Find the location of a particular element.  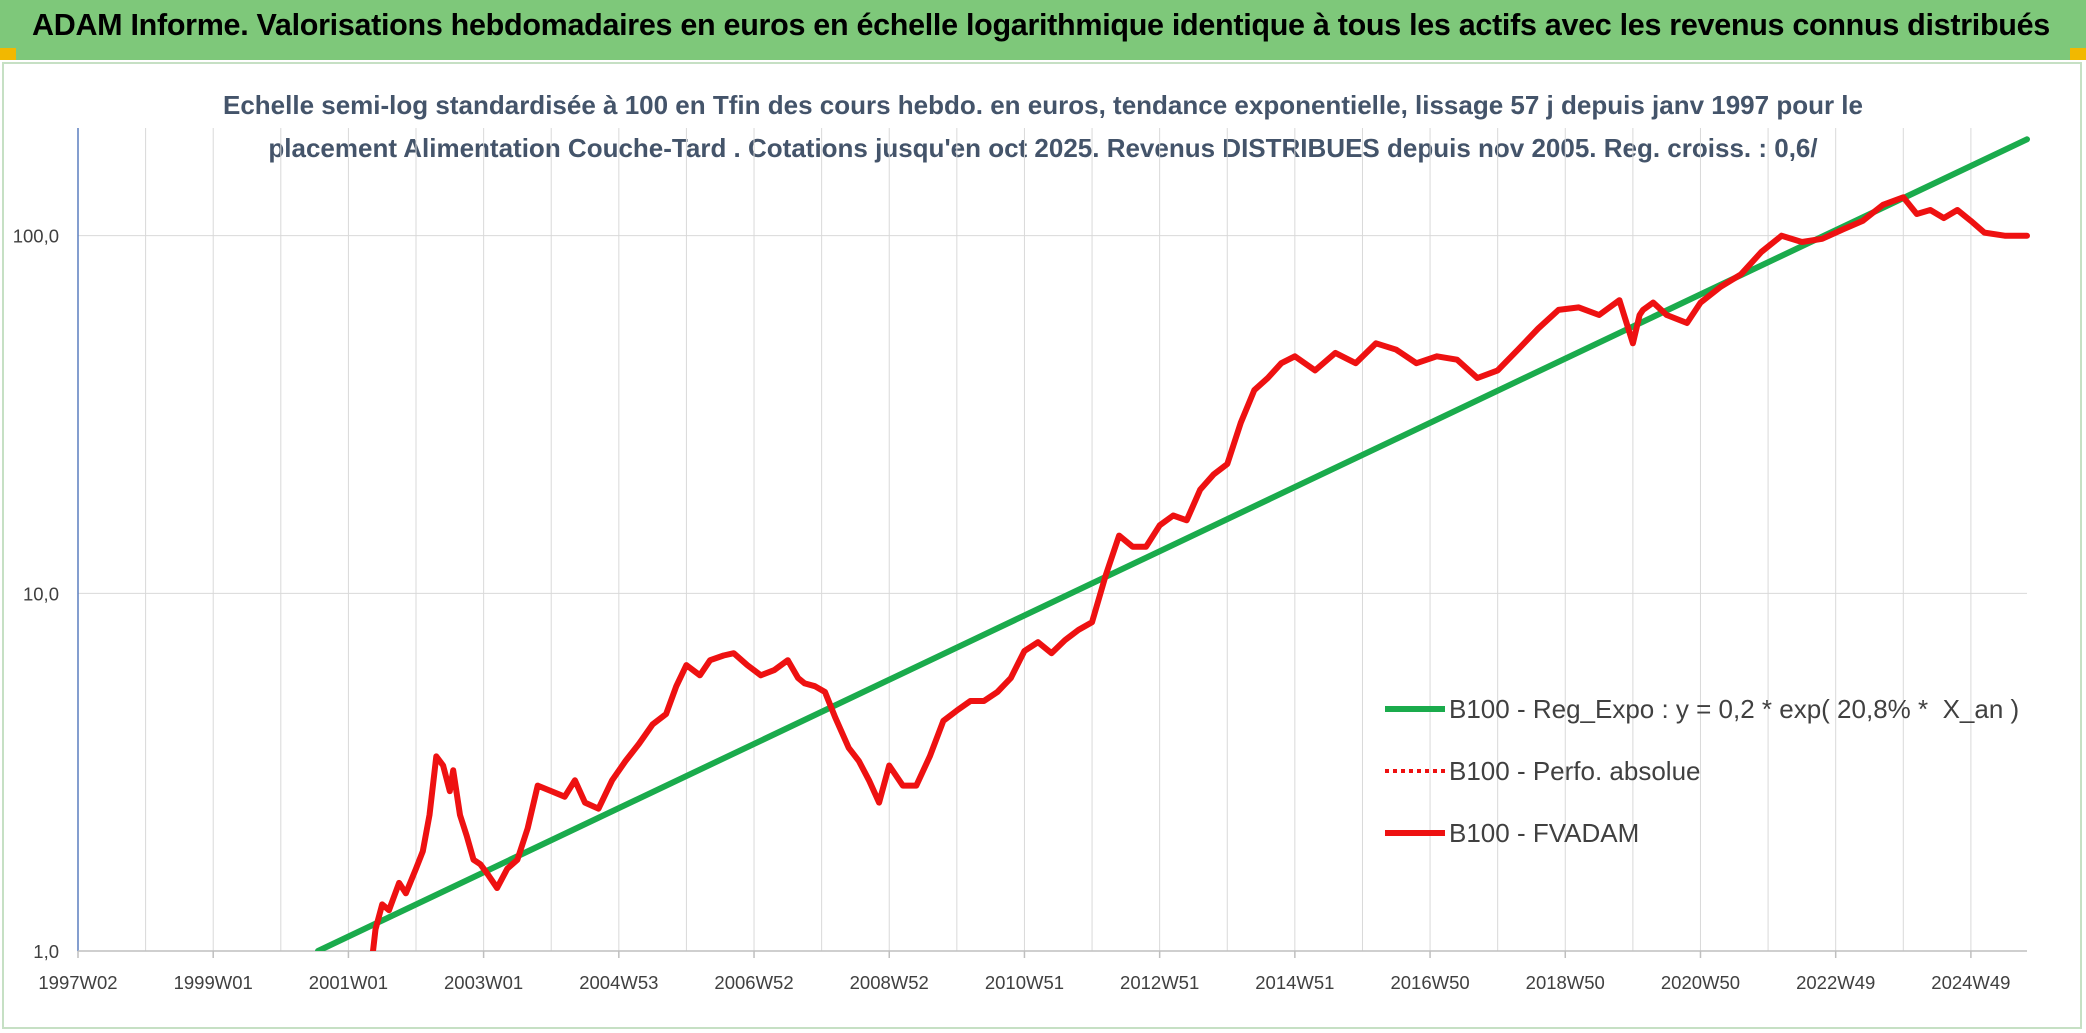

x-tick-label: 2006W52 is located at coordinates (753, 982).